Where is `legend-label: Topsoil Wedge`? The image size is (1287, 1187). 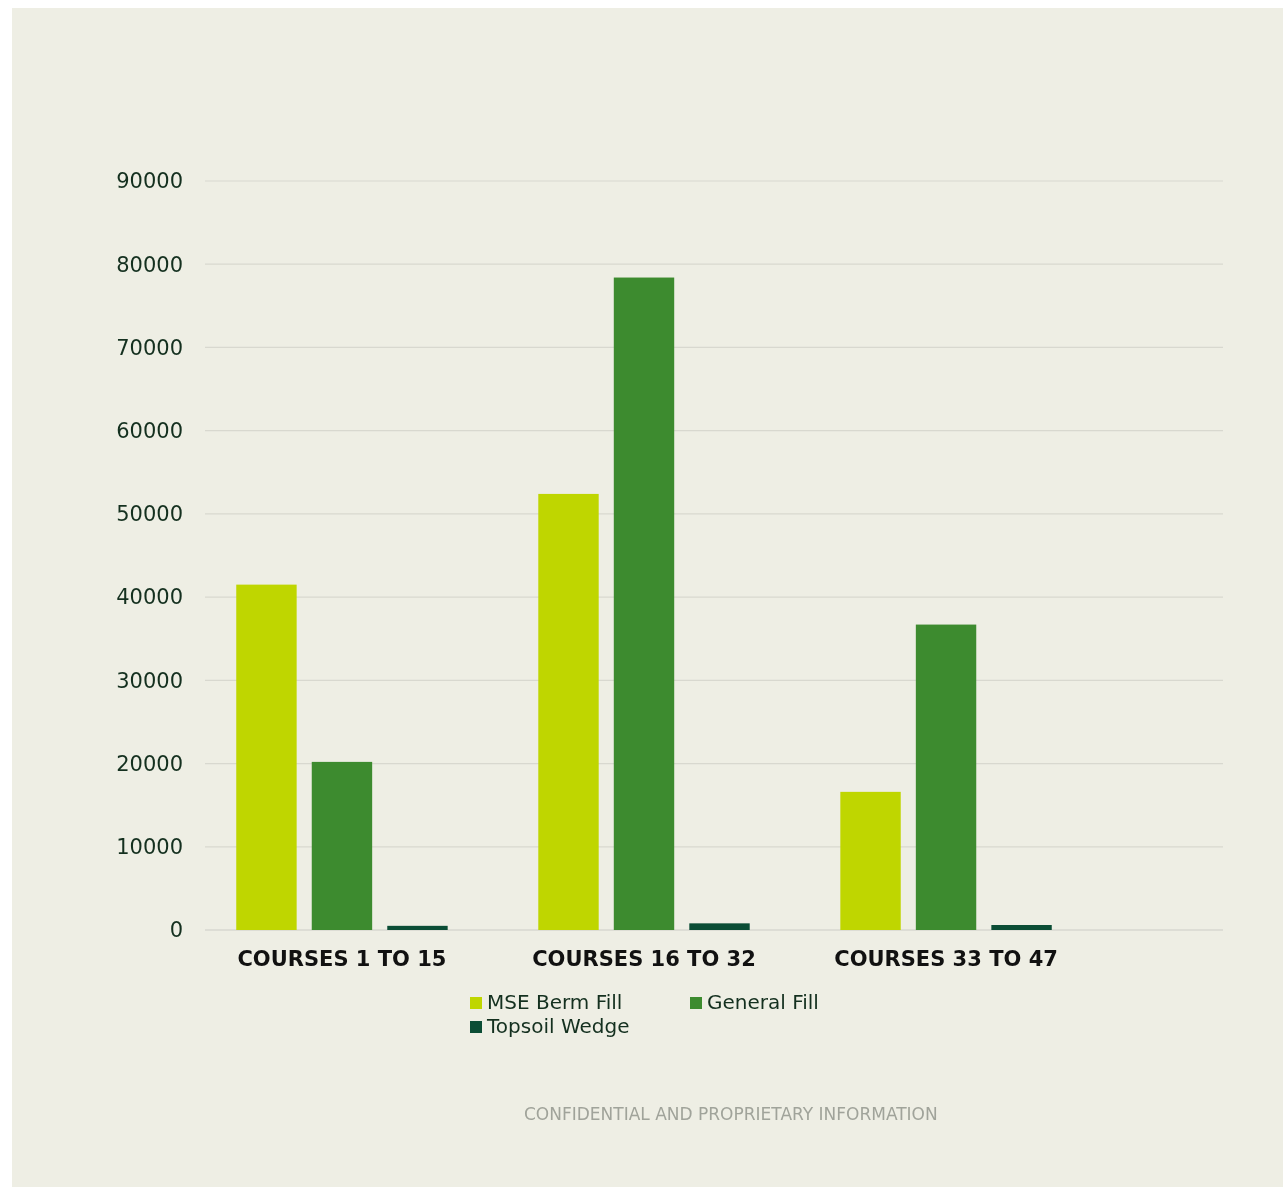
legend-label: Topsoil Wedge is located at coordinates (558, 1026).